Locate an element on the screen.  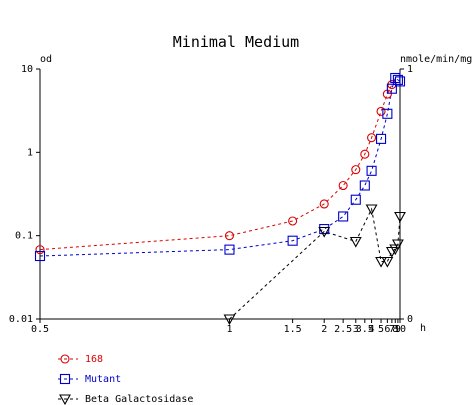
x-tick-label: 3.5 is located at coordinates (365, 329).